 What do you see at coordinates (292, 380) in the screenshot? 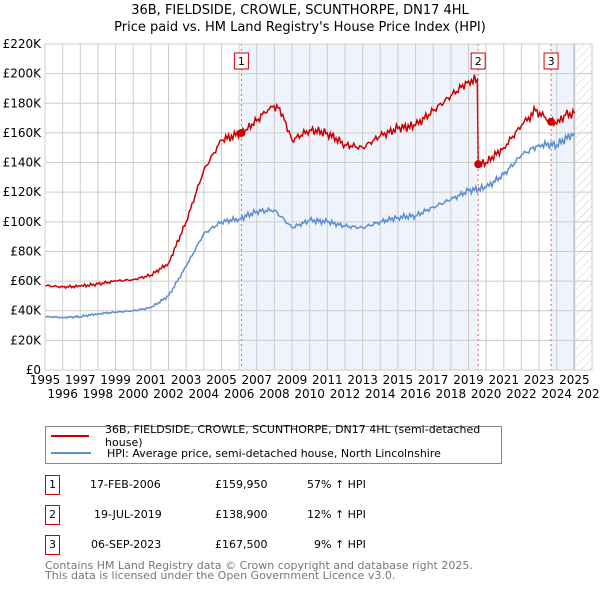
I see `x-tick-label: 2009` at bounding box center [292, 380].